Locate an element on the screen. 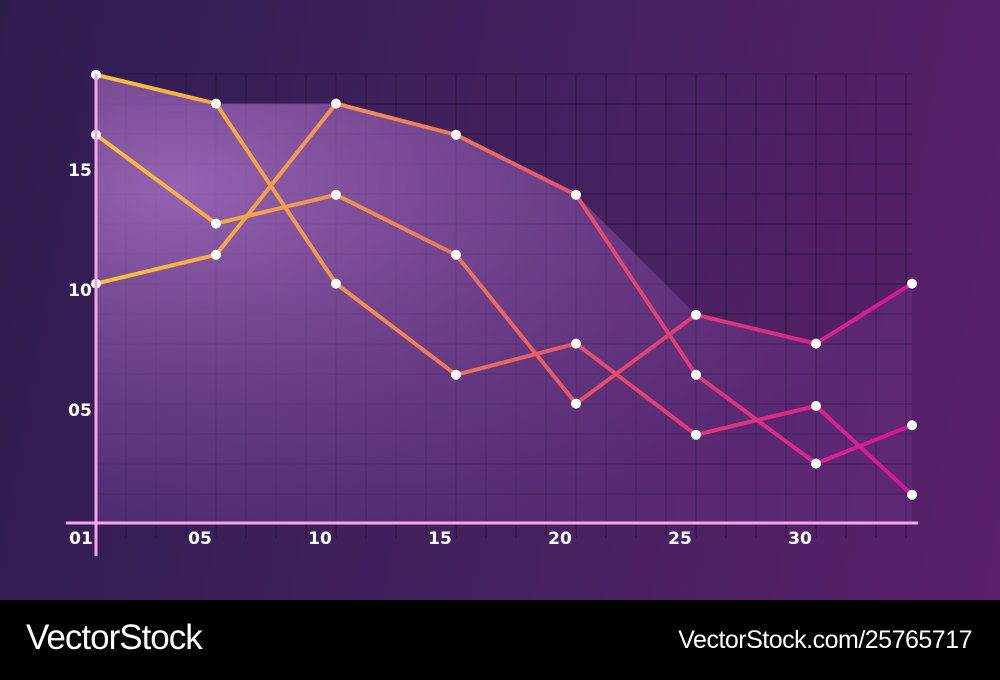 This screenshot has width=1000, height=680. x-tick-label: 20 is located at coordinates (560, 539).